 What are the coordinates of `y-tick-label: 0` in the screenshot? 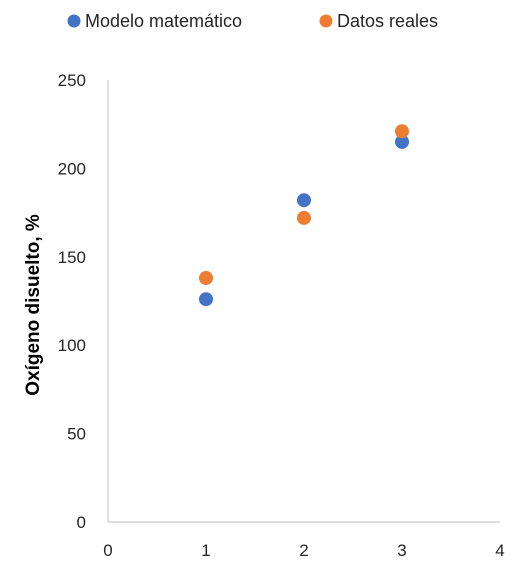 It's located at (81, 522).